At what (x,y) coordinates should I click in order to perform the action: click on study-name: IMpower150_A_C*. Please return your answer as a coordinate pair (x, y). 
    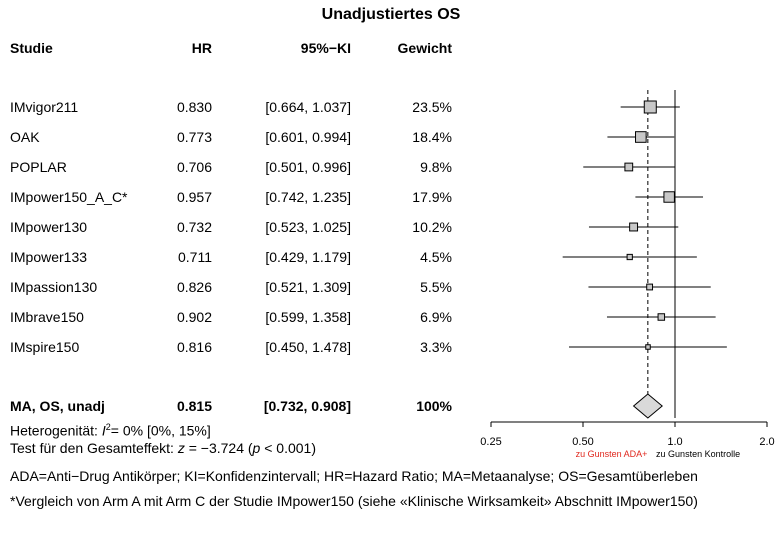
    Looking at the image, I should click on (69, 197).